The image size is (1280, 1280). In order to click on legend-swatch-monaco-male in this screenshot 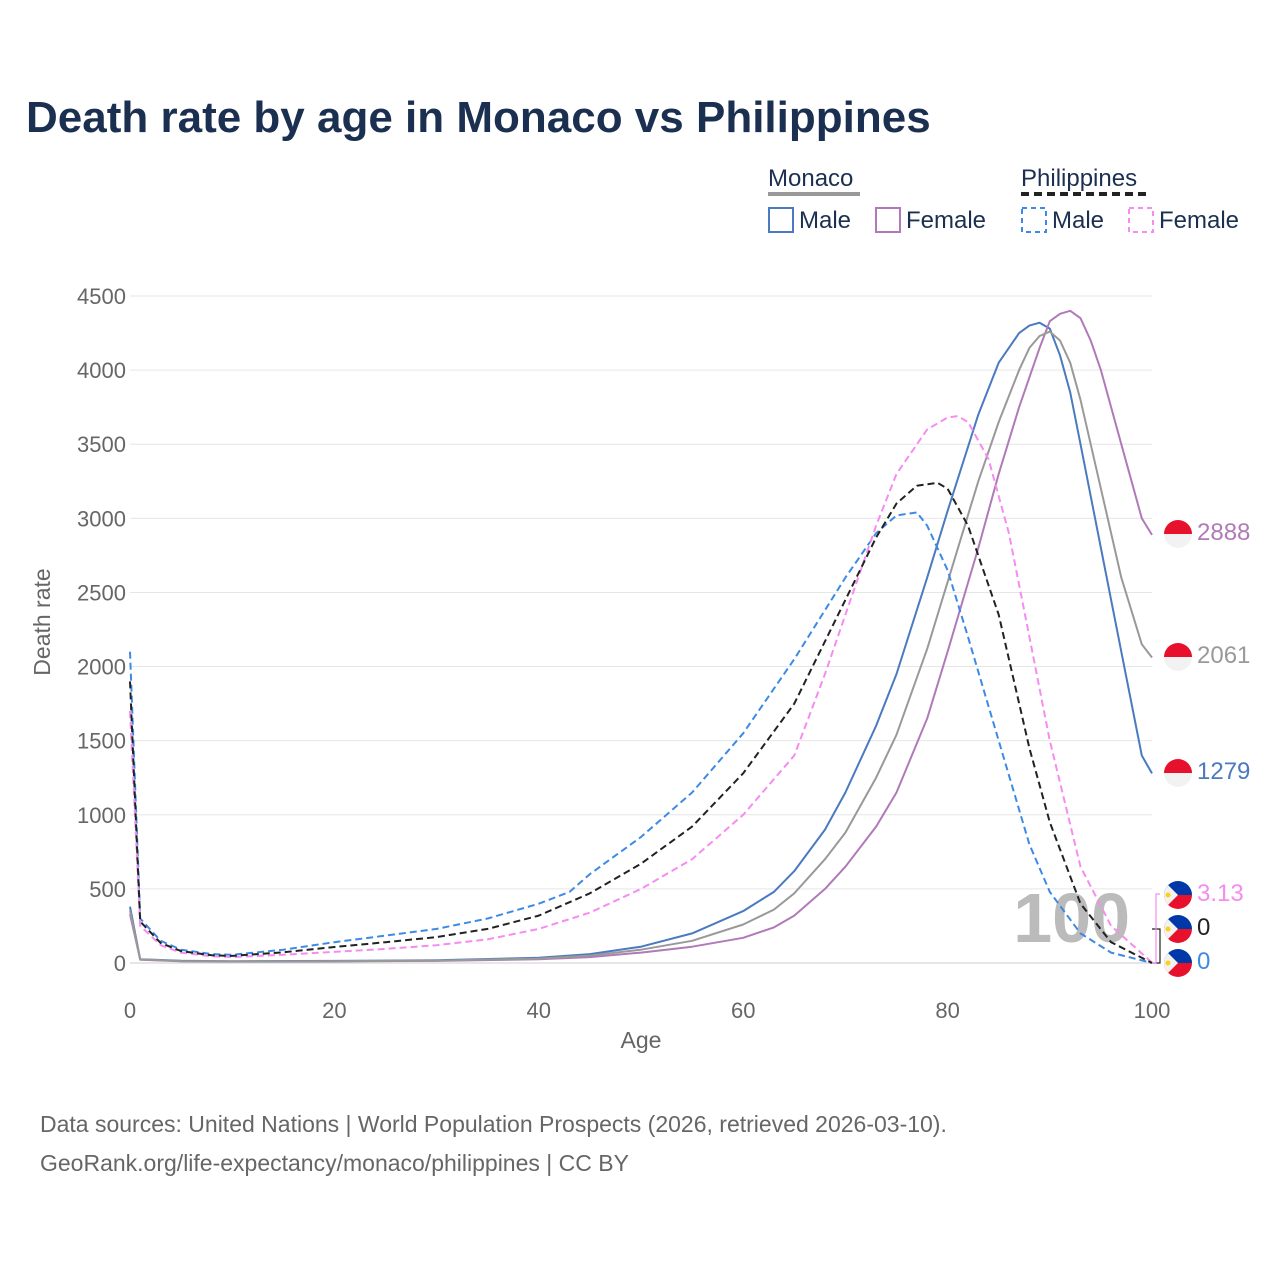, I will do `click(781, 220)`.